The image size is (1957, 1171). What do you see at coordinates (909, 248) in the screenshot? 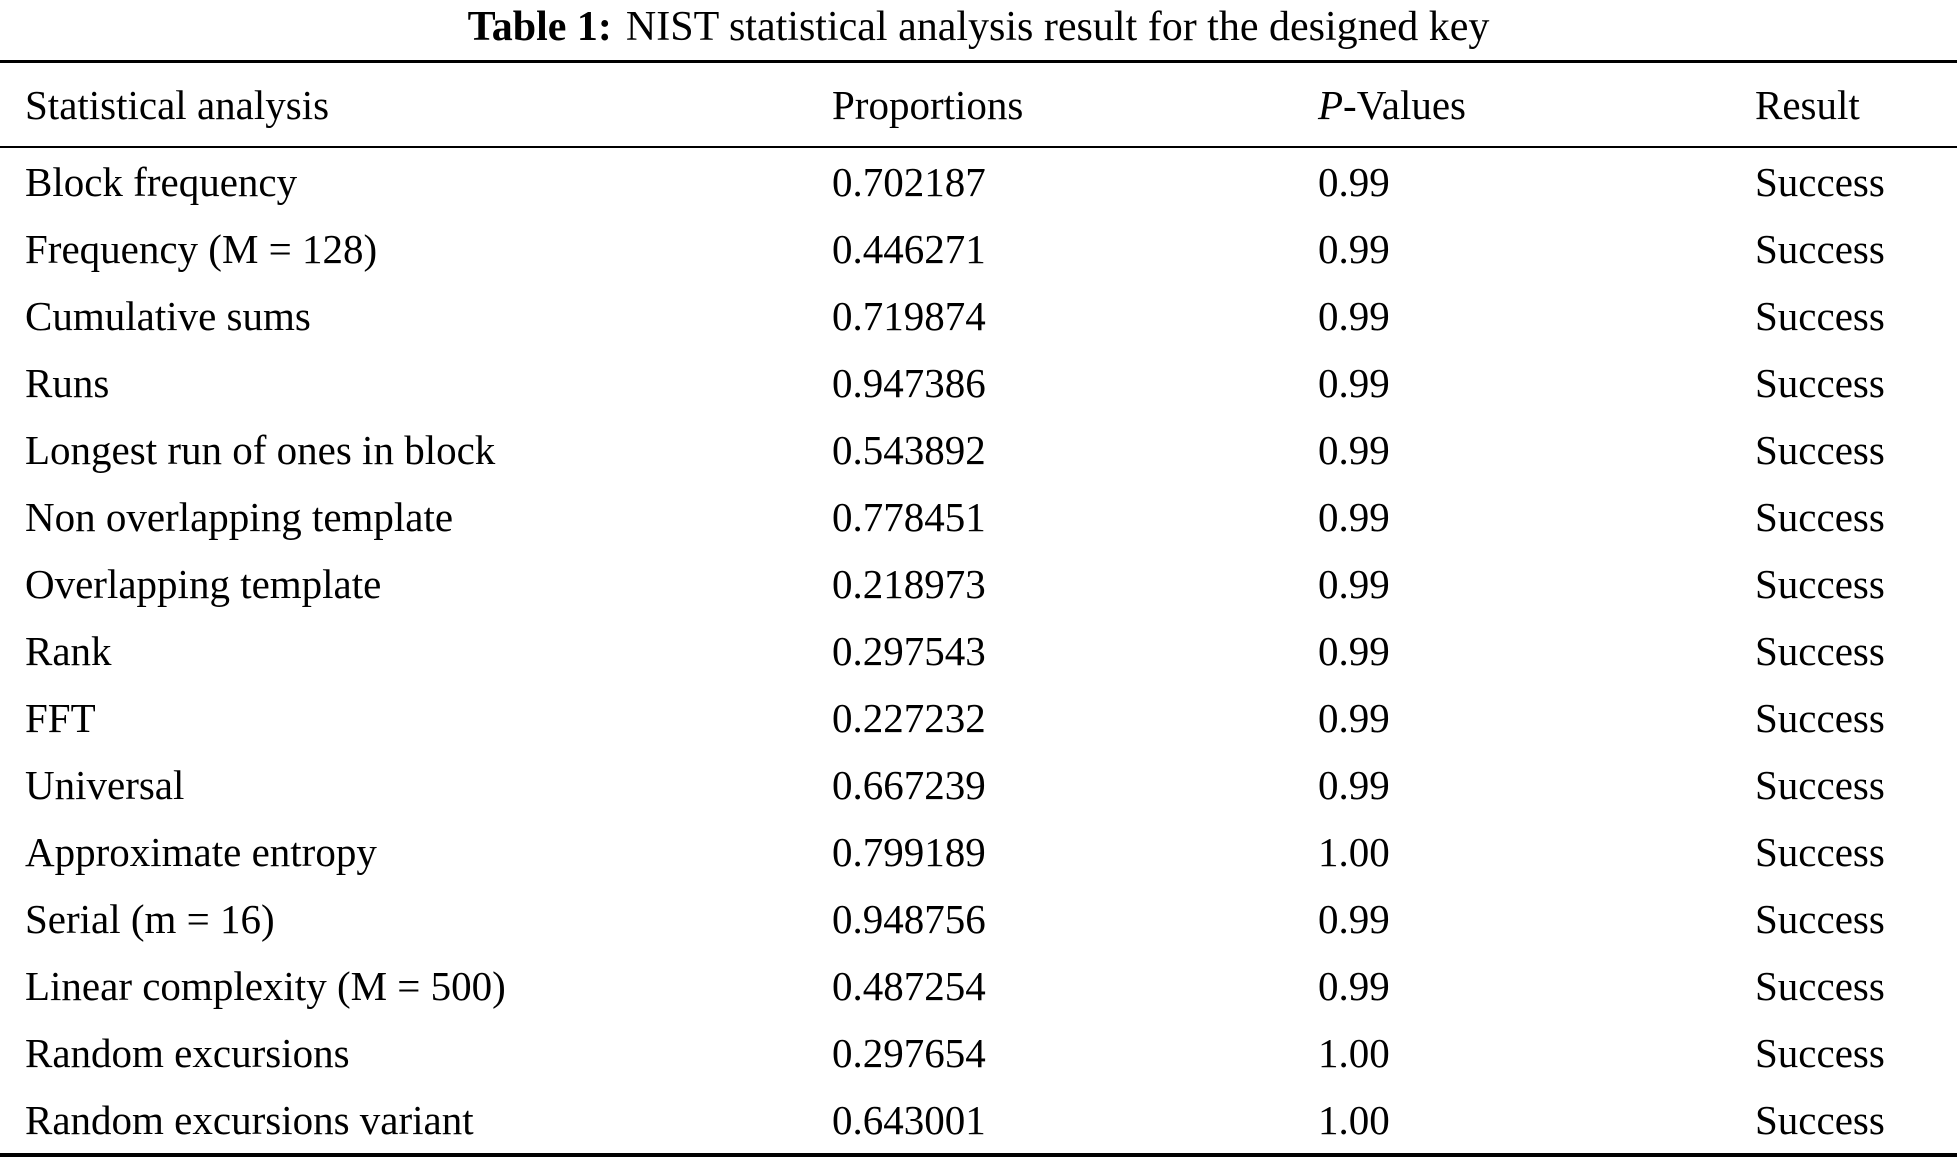
I see `cell-proportion: 0.446271` at bounding box center [909, 248].